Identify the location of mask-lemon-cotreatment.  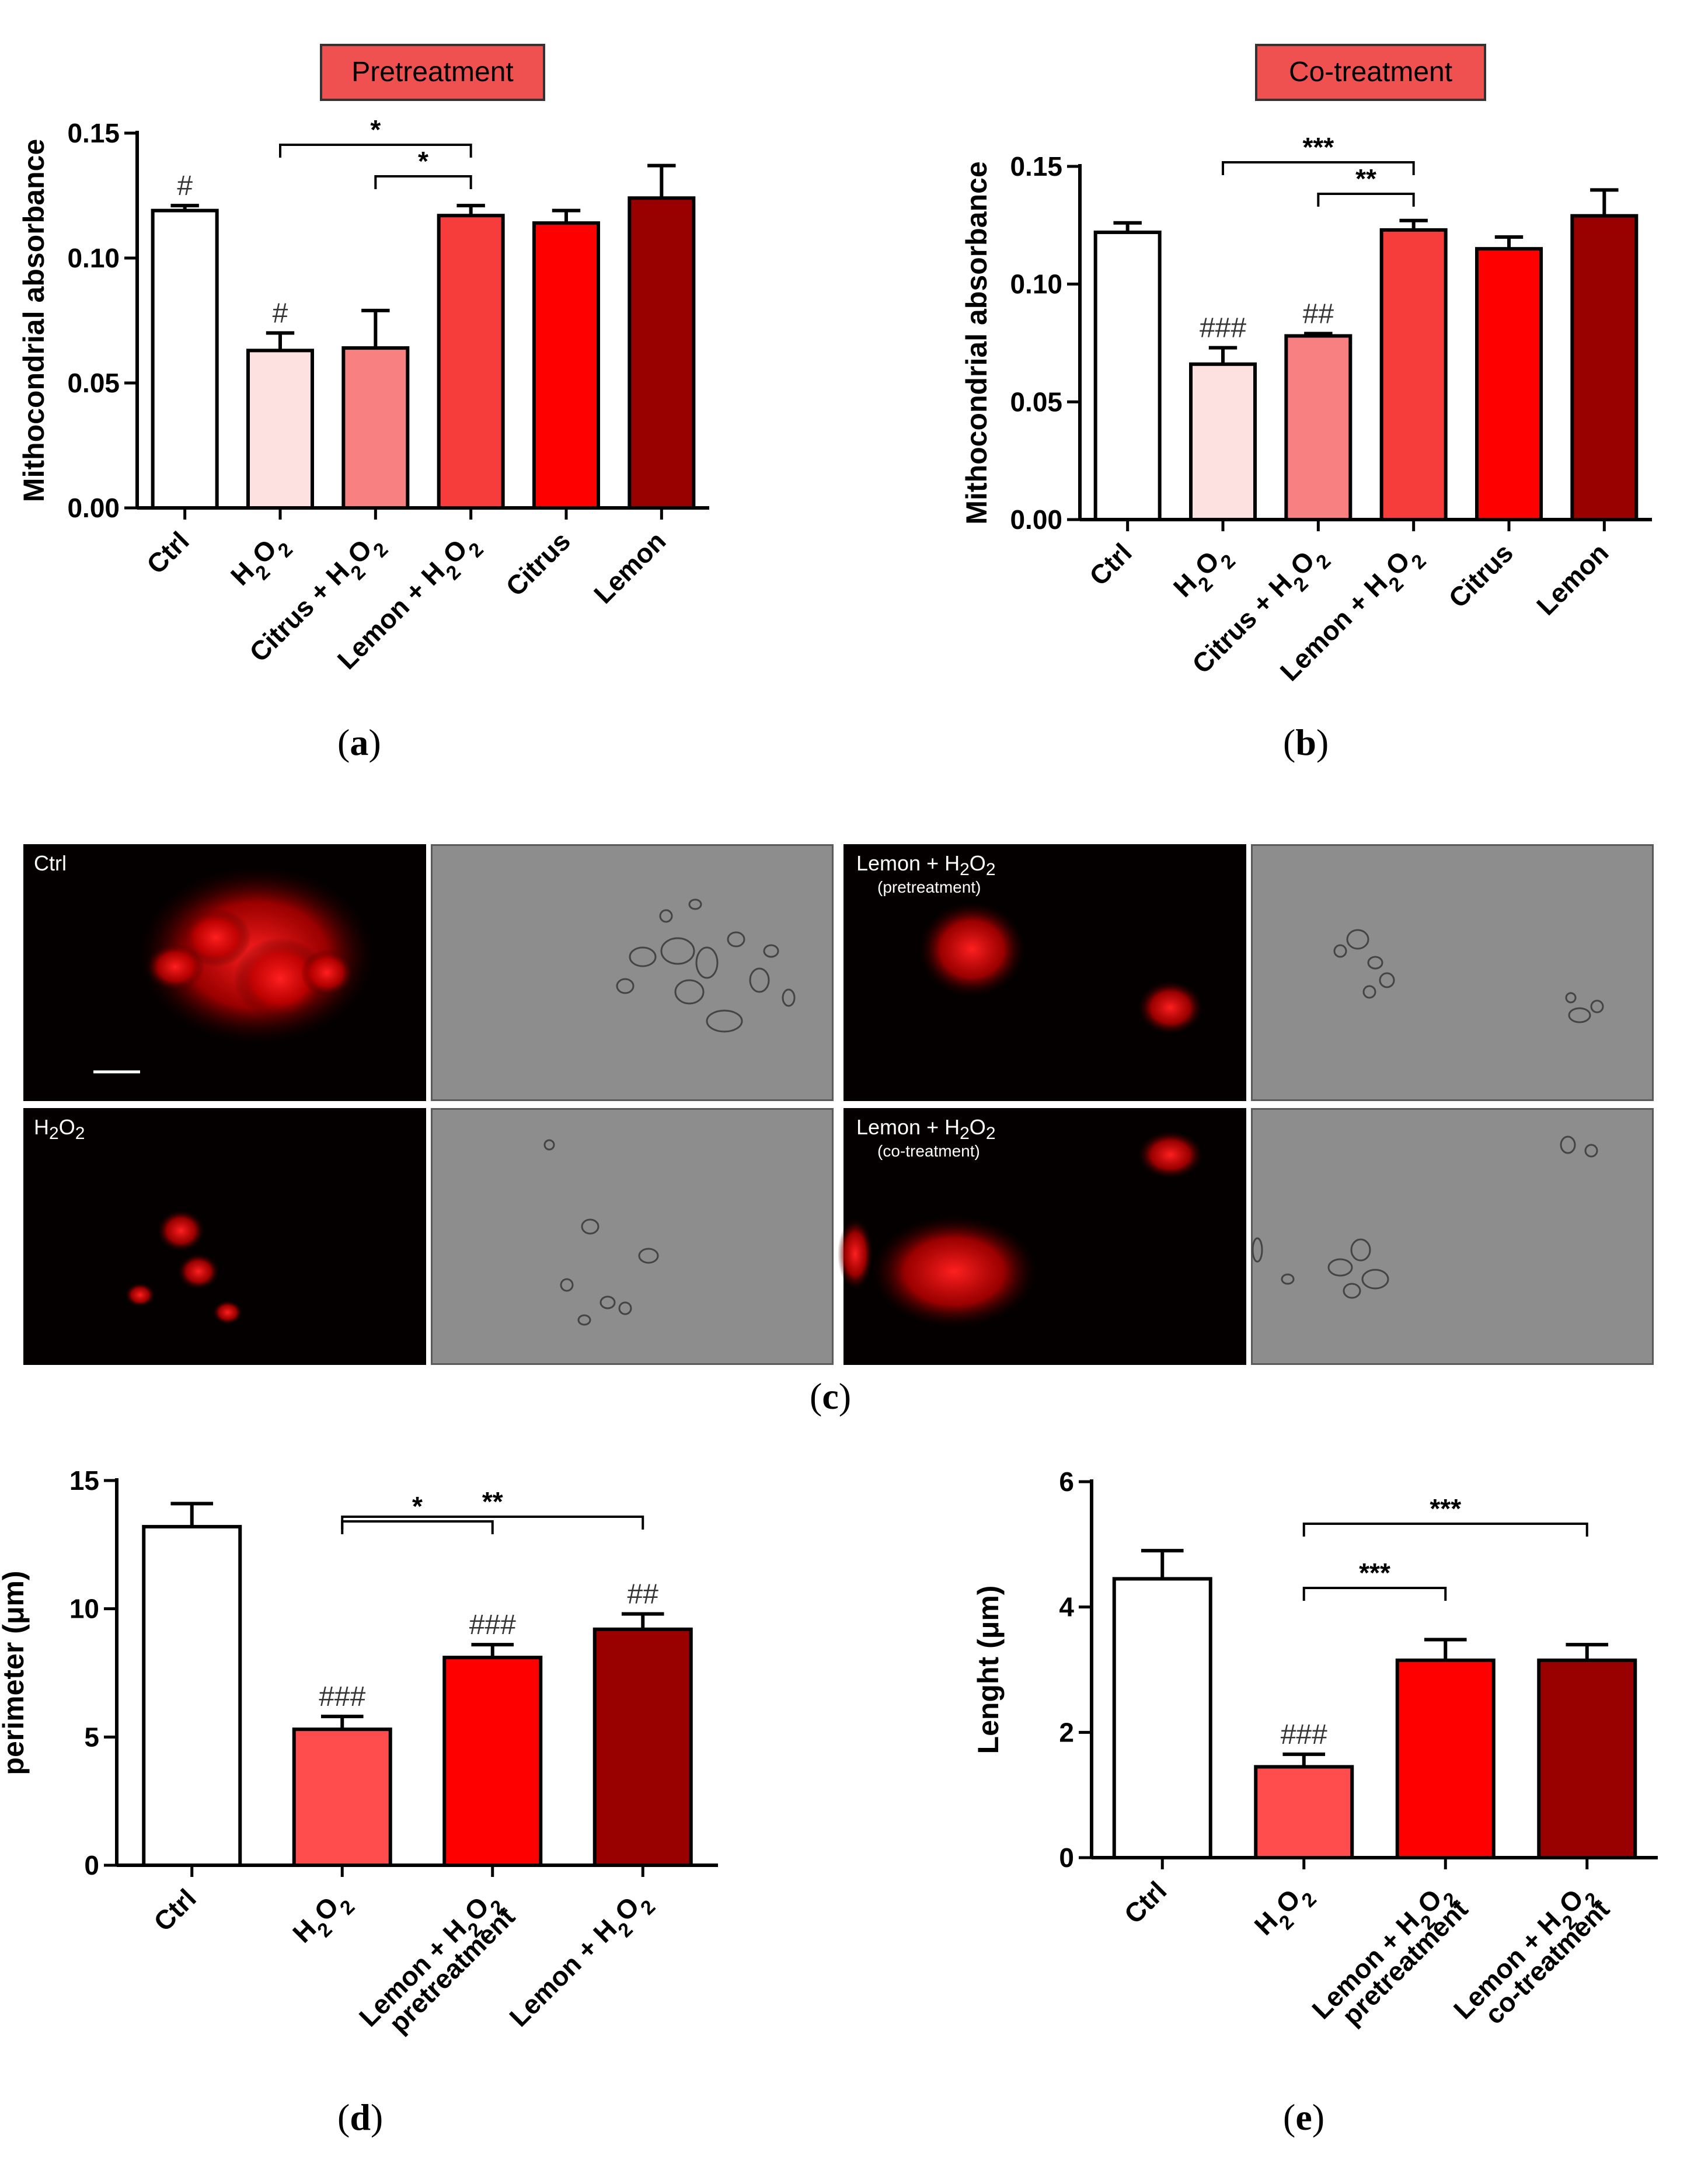
(1452, 1236).